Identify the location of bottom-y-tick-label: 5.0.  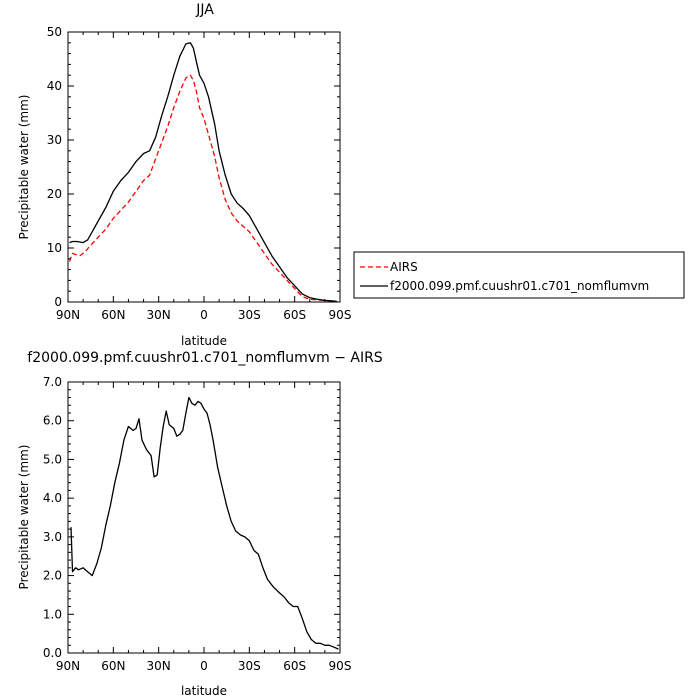
(52, 459).